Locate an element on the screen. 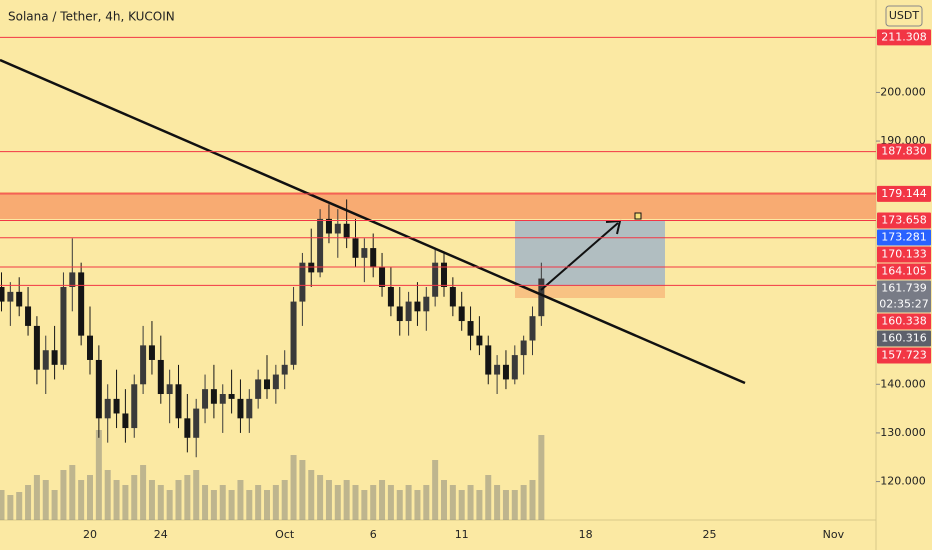 This screenshot has width=932, height=550. target-box is located at coordinates (590, 253).